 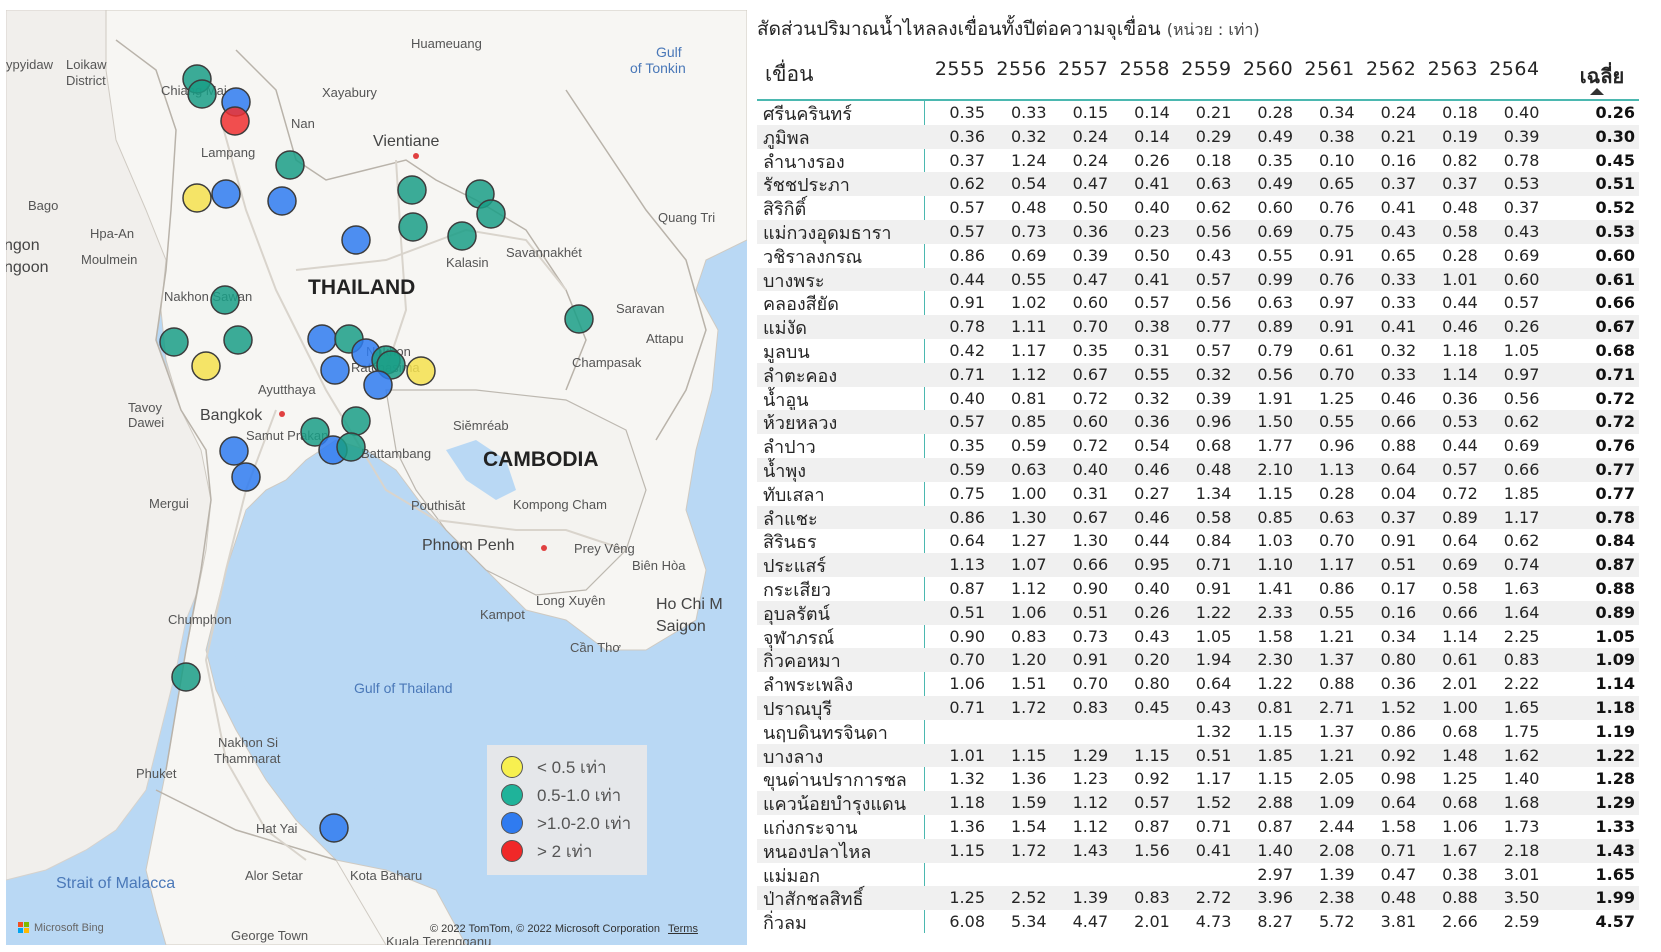 What do you see at coordinates (1021, 69) in the screenshot?
I see `column-header-year: 2556` at bounding box center [1021, 69].